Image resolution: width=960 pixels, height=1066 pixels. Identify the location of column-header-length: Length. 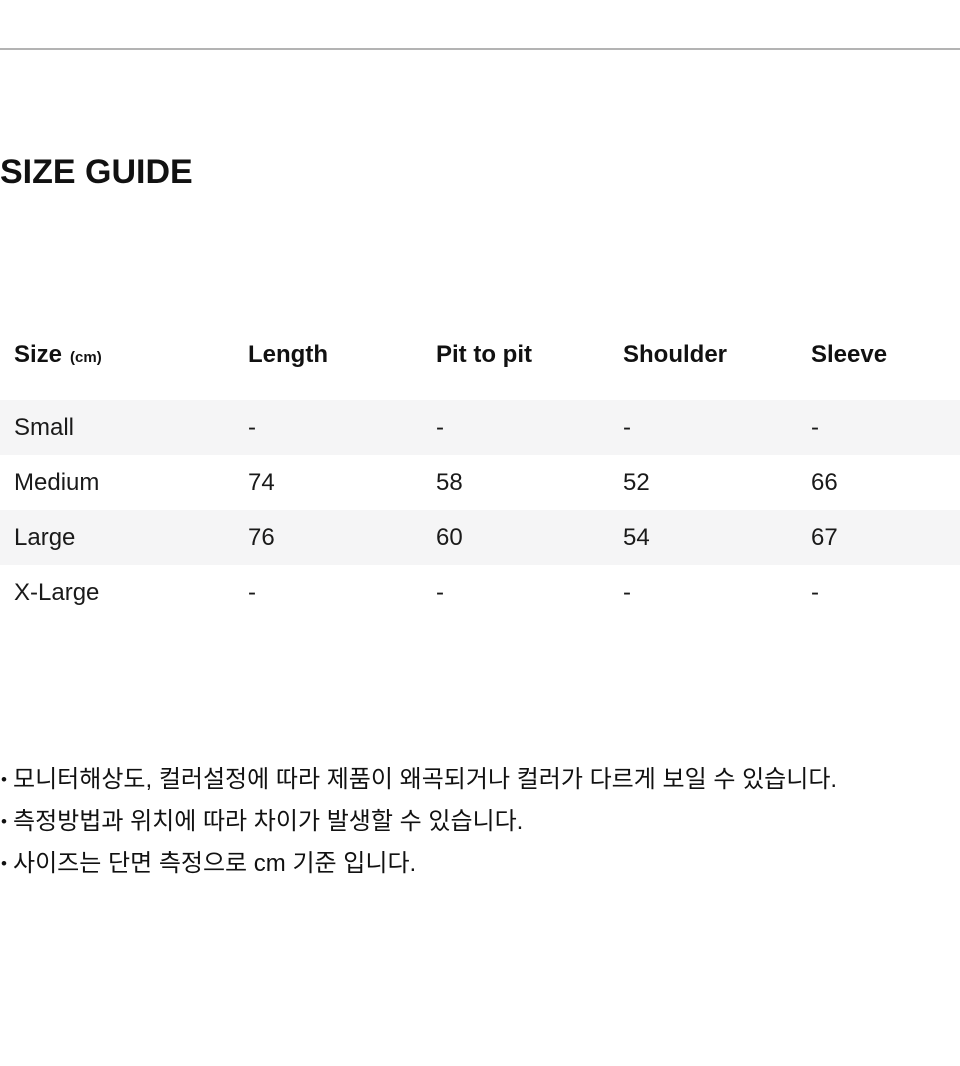
(288, 354).